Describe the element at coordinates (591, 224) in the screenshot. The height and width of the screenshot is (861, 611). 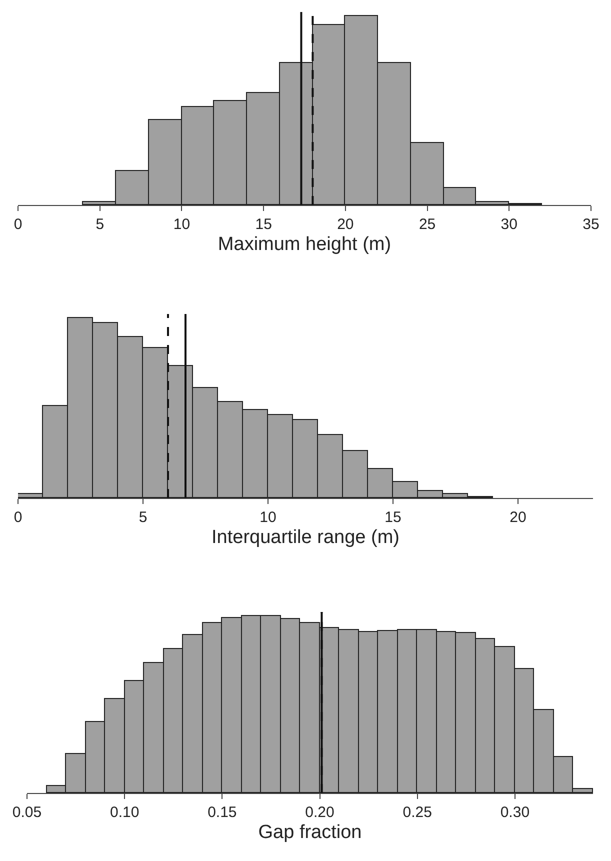
I see `x-tick-label: 35` at that location.